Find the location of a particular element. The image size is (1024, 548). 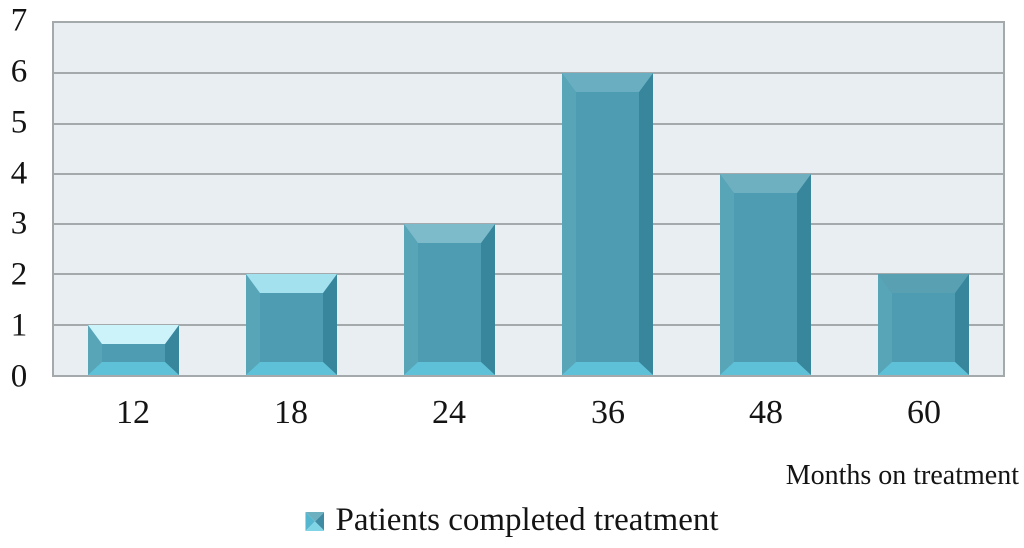

x-axis-title: Months on treatment is located at coordinates (902, 475).